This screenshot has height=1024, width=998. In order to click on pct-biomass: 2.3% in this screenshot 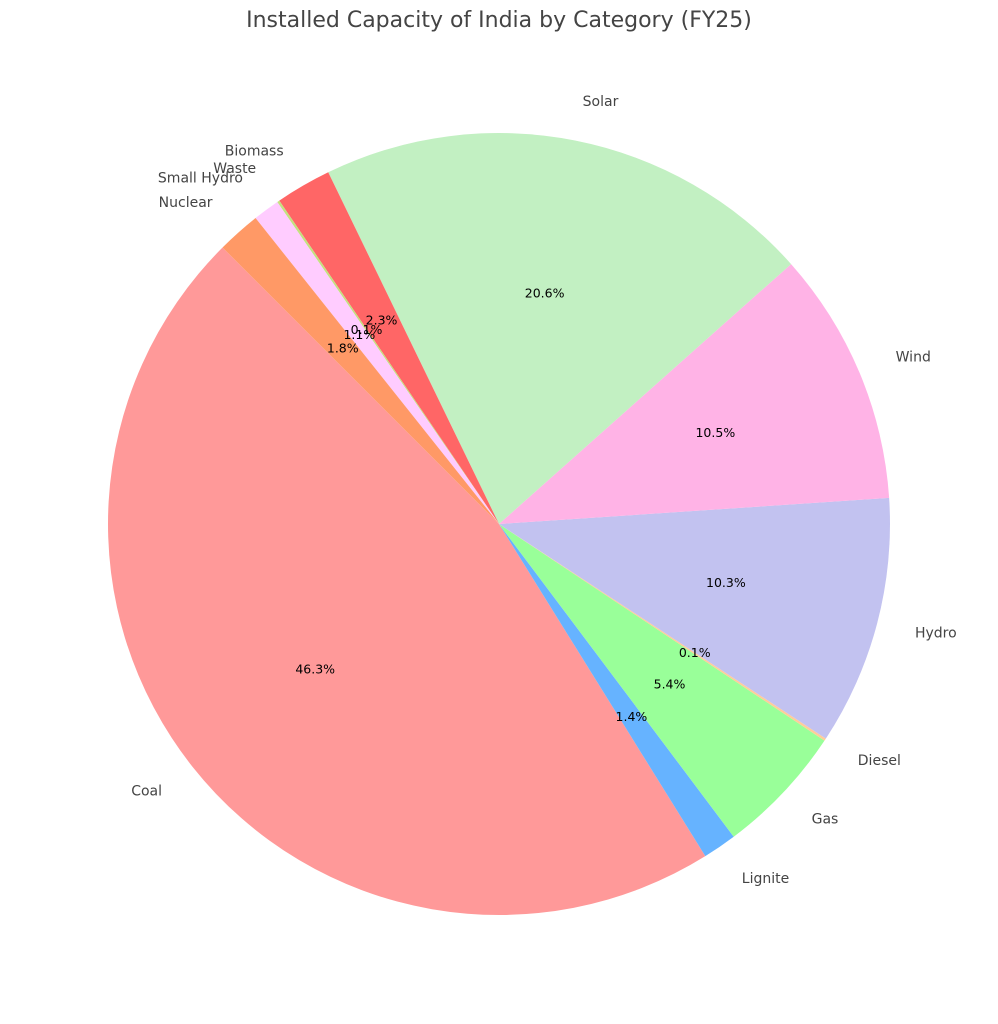, I will do `click(382, 319)`.